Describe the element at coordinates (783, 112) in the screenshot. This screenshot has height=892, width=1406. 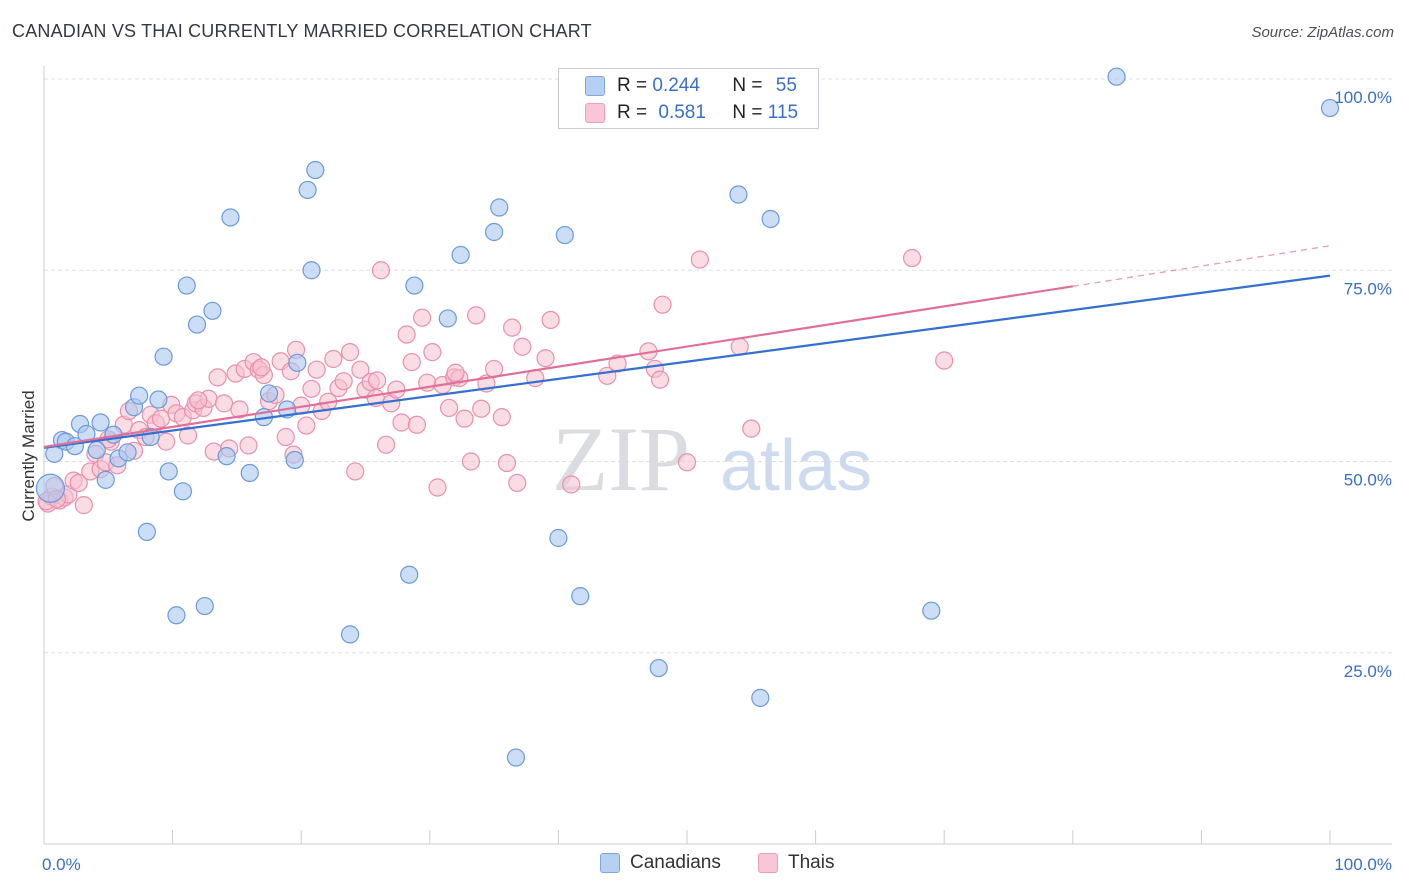
I see `legend-n-value: 115` at that location.